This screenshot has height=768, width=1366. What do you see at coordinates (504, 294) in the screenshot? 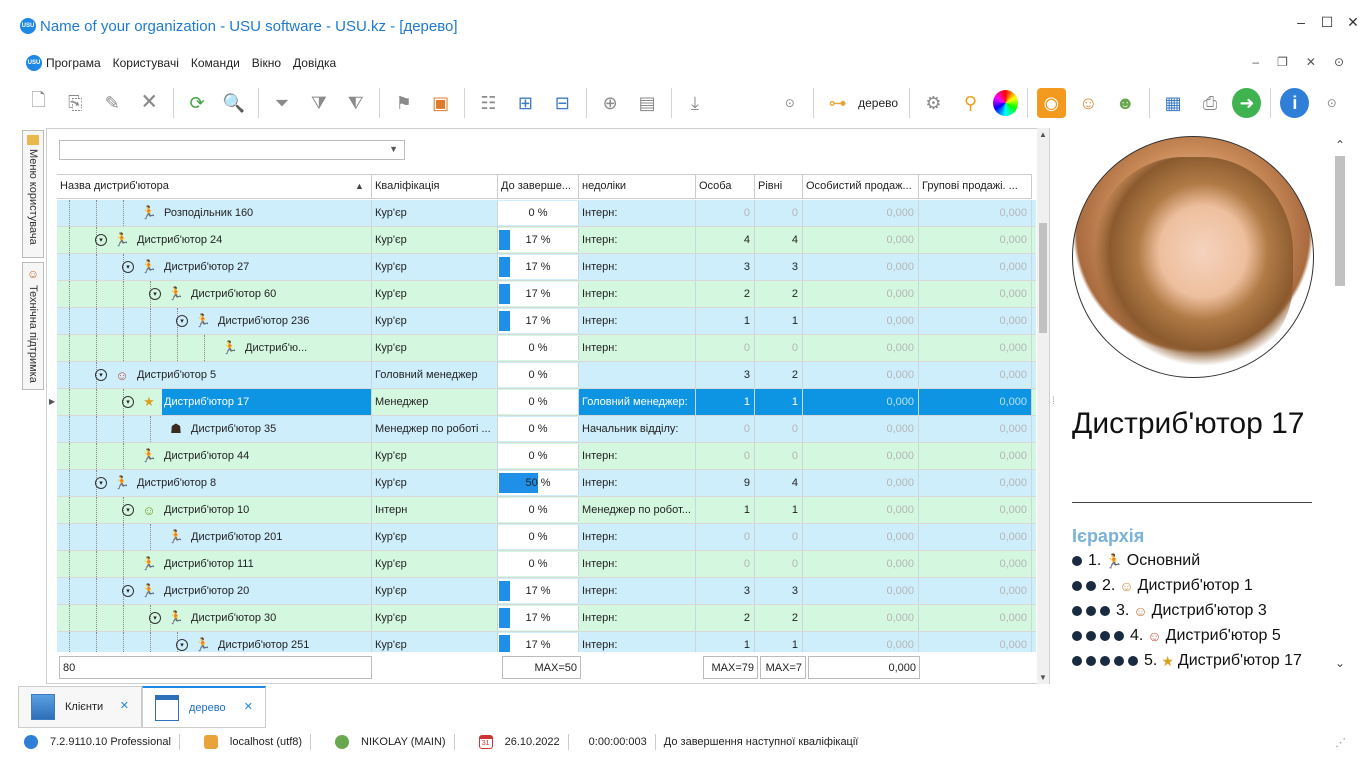
I see `progress-bar` at bounding box center [504, 294].